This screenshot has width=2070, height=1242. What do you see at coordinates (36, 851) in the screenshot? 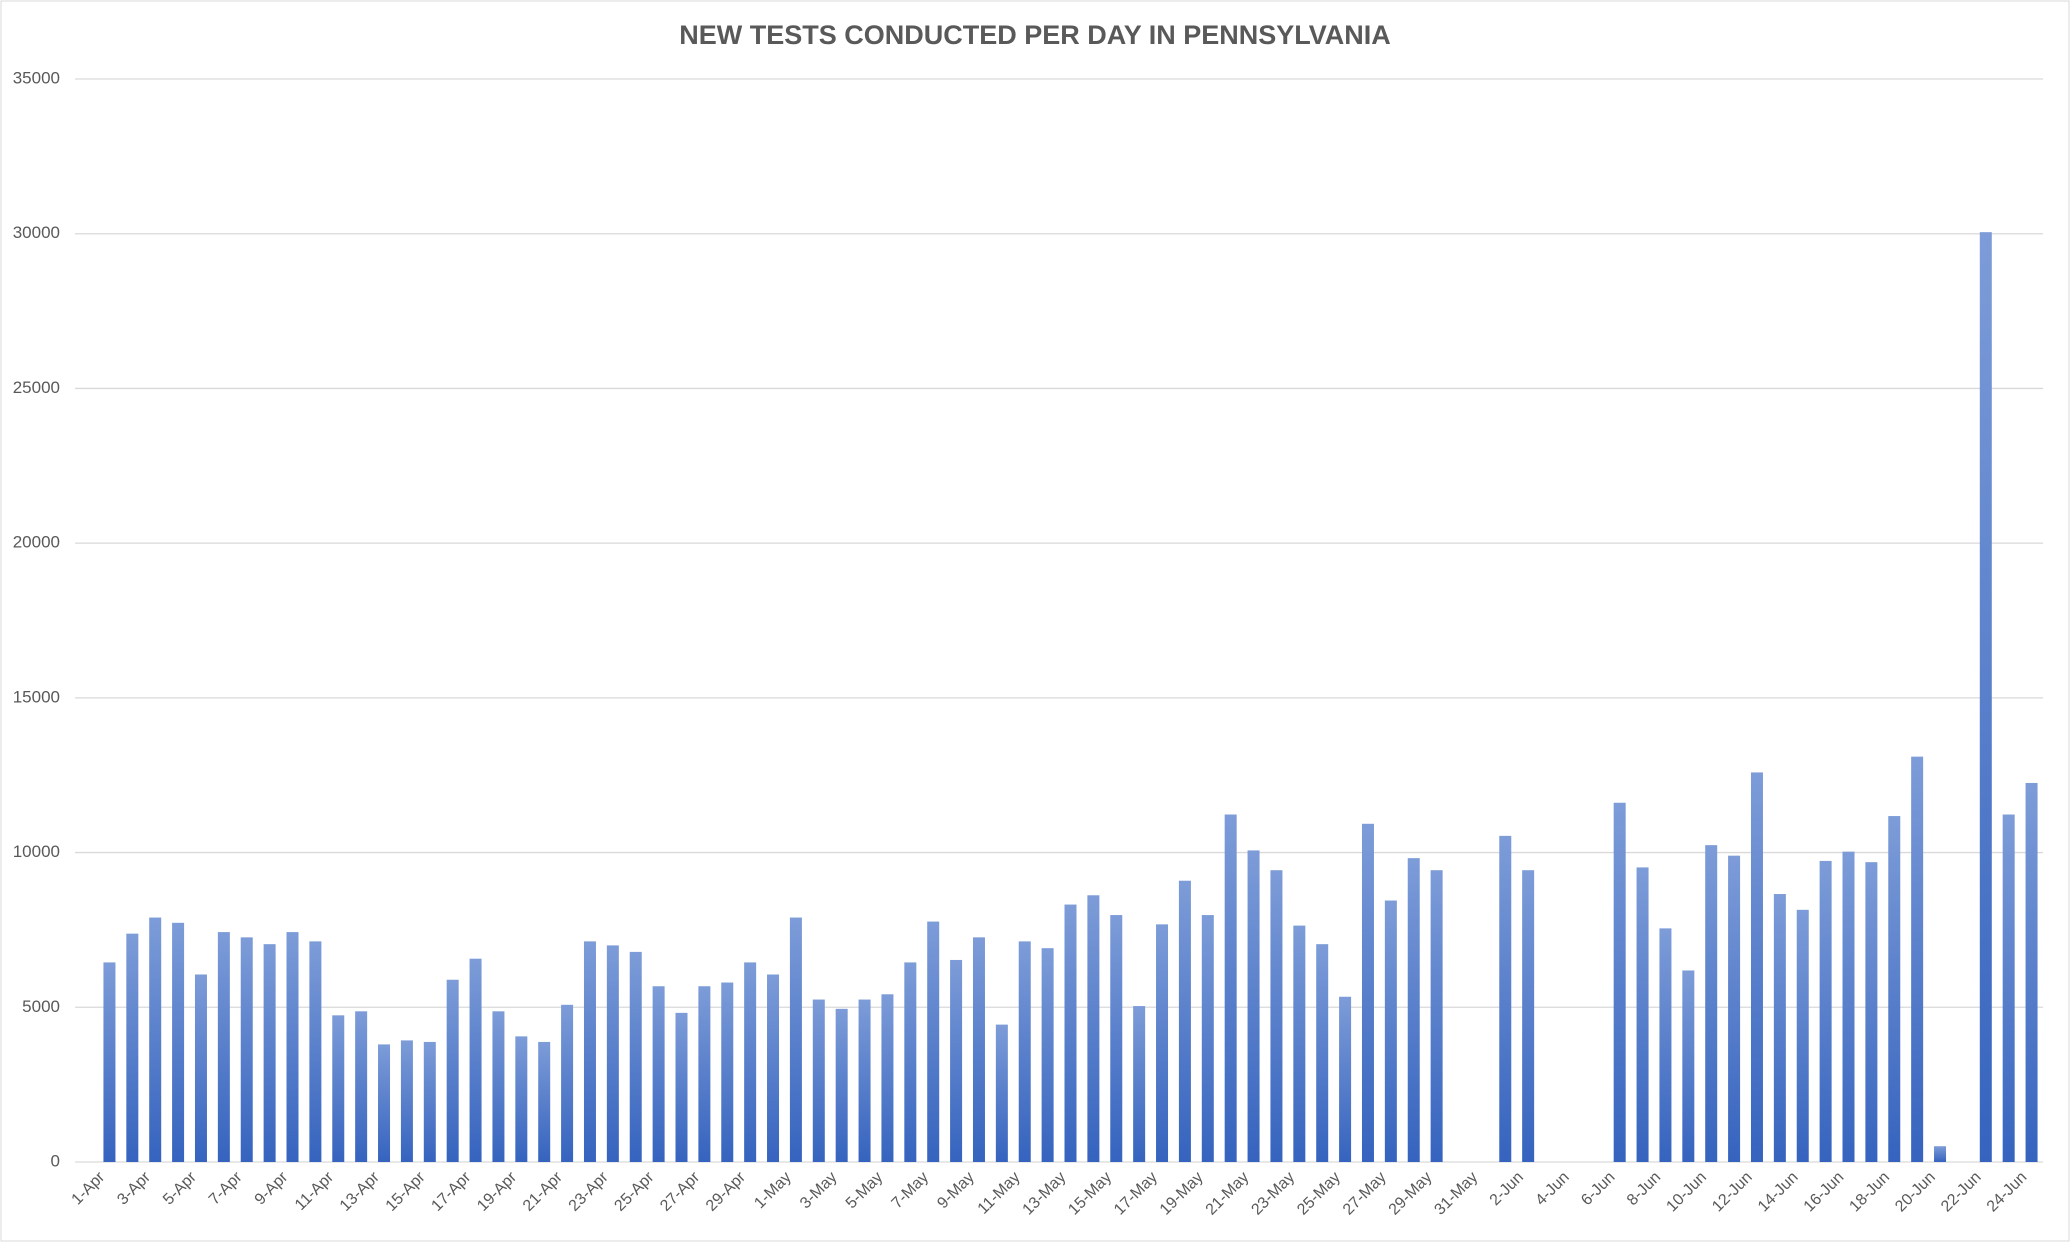
I see `y-tick-label: 10000` at bounding box center [36, 851].